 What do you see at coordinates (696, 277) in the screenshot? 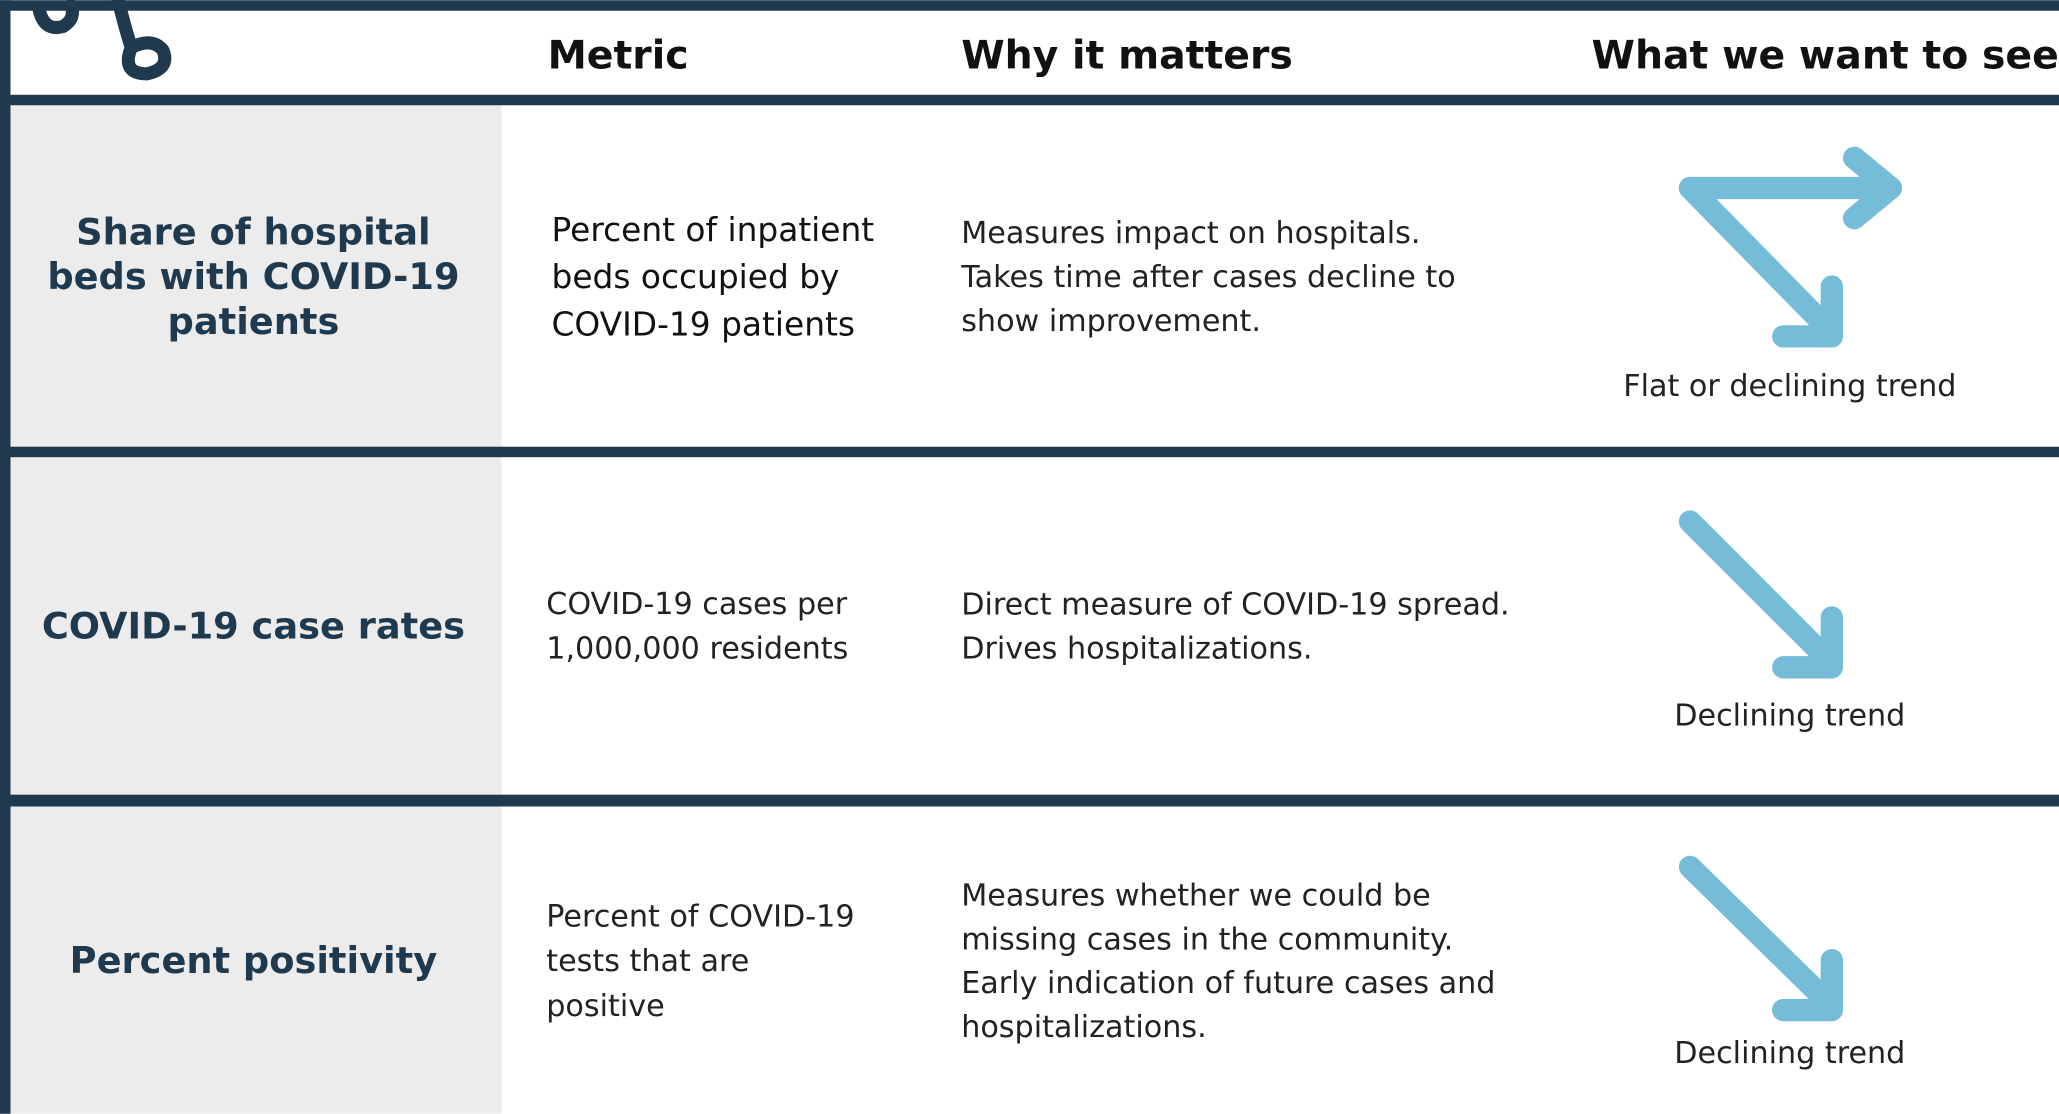
I see `metric-text: beds occupied by` at bounding box center [696, 277].